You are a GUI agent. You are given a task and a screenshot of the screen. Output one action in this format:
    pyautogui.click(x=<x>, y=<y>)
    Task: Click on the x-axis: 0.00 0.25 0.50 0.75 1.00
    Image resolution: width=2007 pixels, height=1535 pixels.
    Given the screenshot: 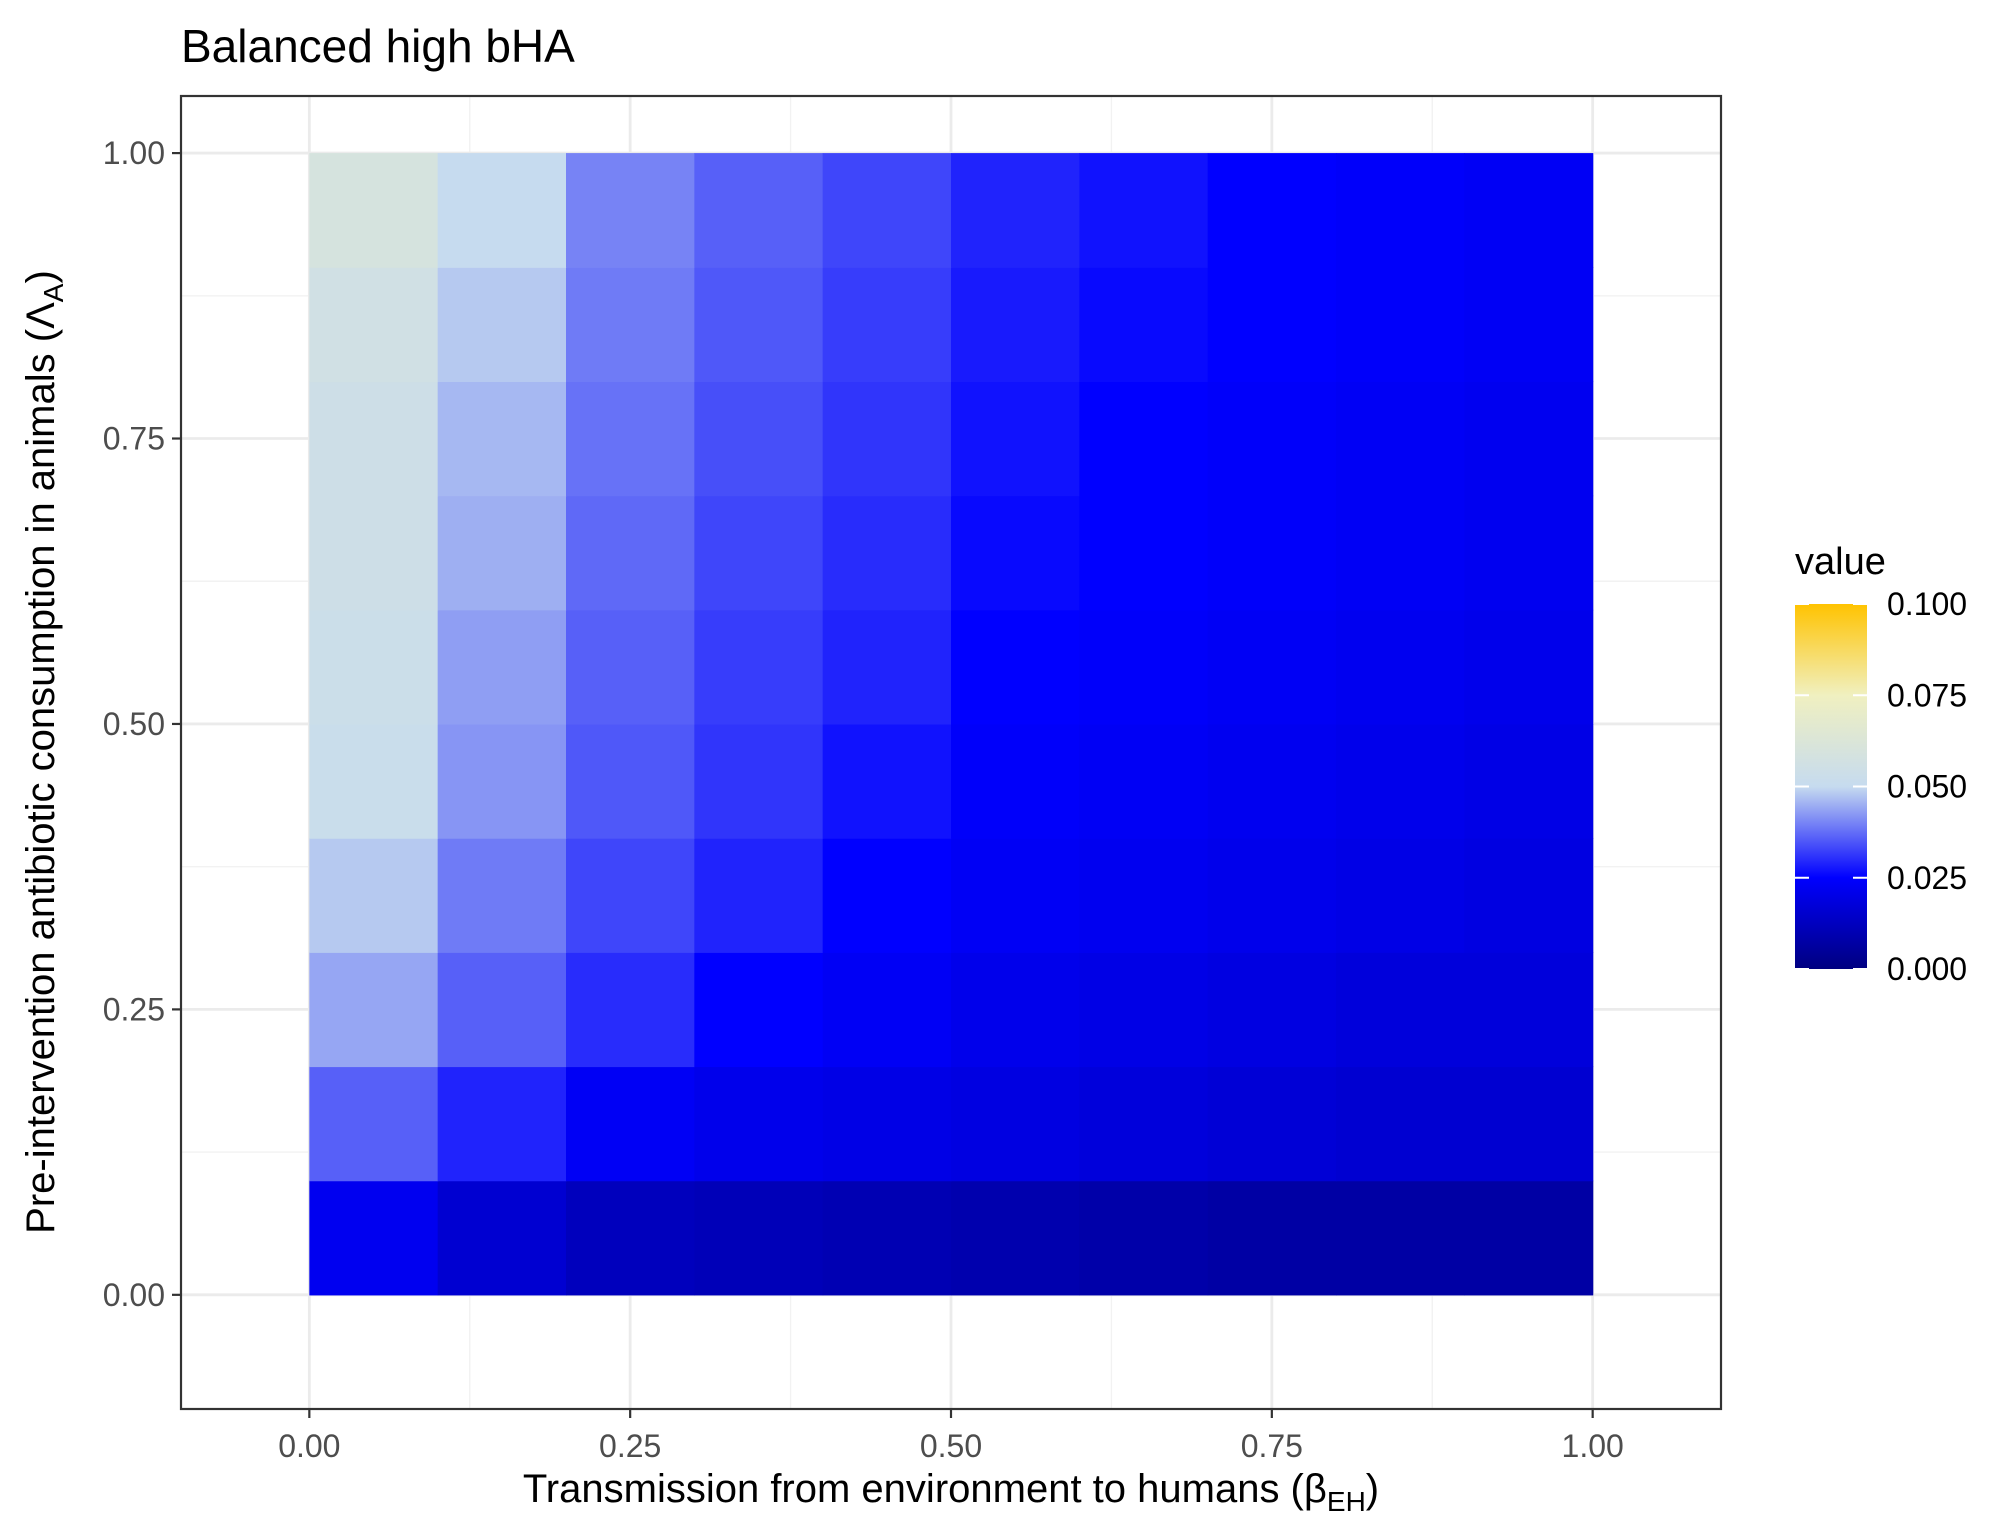 What is the action you would take?
    pyautogui.click(x=951, y=1436)
    